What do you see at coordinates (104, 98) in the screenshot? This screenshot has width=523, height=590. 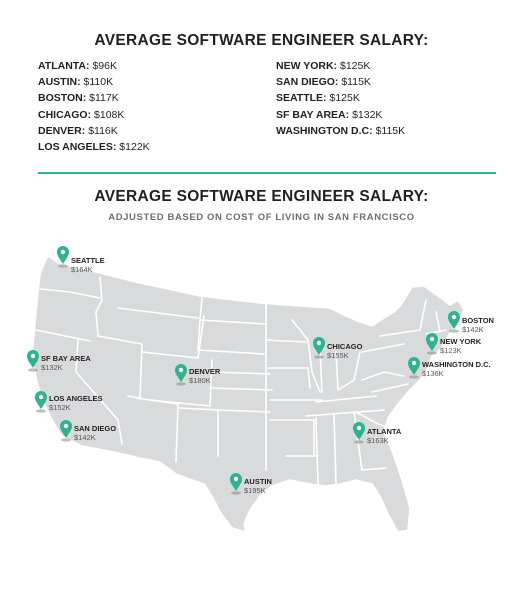 I see `salary-value: $117K` at bounding box center [104, 98].